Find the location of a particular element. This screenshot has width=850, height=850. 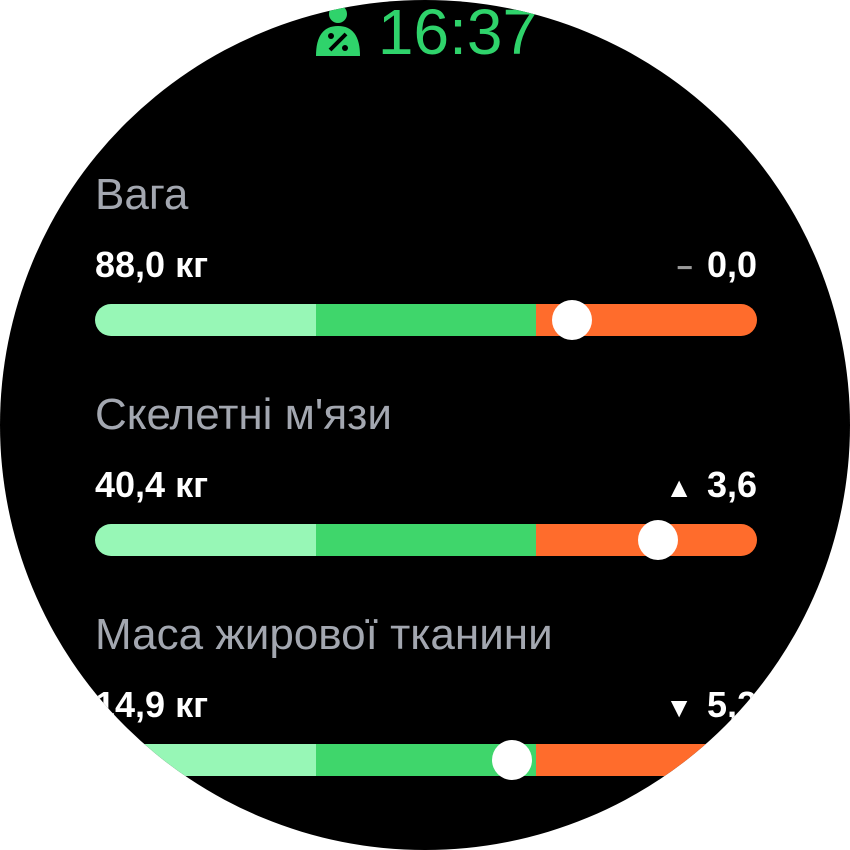

metric-delta: ▼ 5,2 is located at coordinates (711, 705).